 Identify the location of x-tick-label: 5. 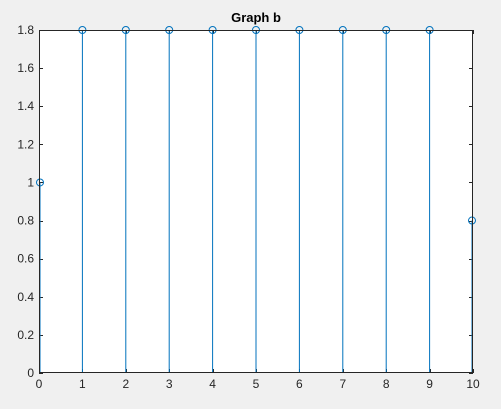
(256, 384).